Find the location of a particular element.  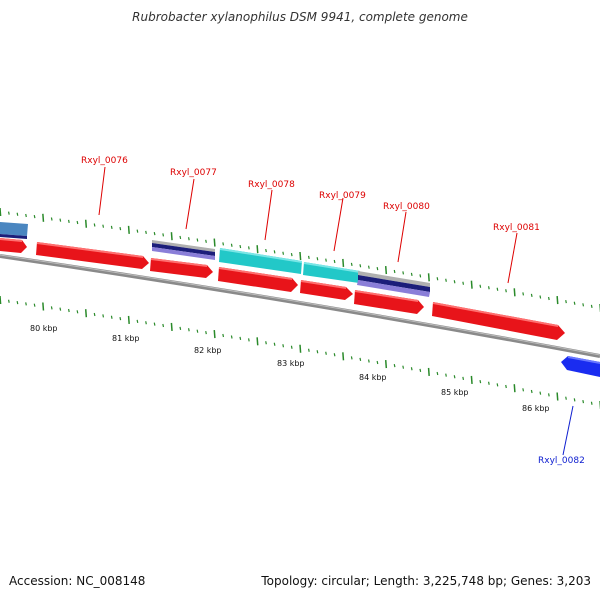

gene-label-rxyl-0077: Rxyl_0077 is located at coordinates (193, 173).